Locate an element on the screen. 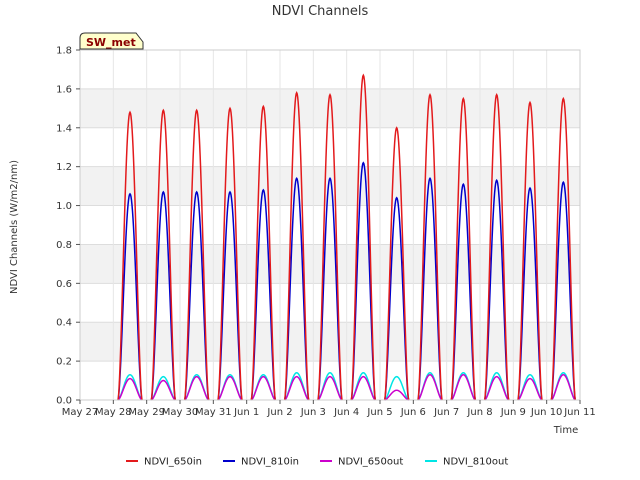 The height and width of the screenshot is (480, 640). x-tick-label: Jun 11 is located at coordinates (579, 412).